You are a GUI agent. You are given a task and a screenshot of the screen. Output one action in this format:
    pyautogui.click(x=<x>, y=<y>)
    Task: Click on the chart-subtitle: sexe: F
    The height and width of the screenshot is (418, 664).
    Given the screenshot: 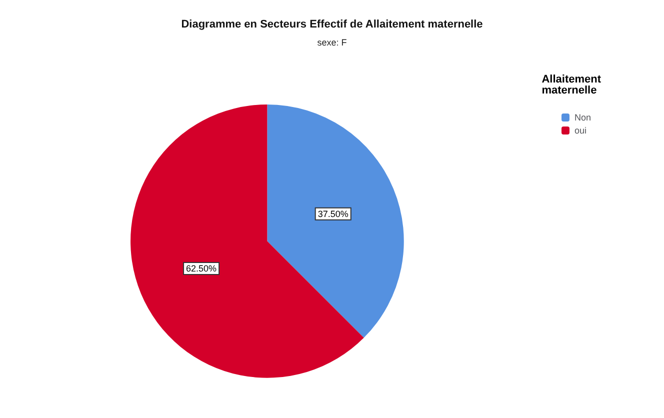 What is the action you would take?
    pyautogui.click(x=332, y=43)
    